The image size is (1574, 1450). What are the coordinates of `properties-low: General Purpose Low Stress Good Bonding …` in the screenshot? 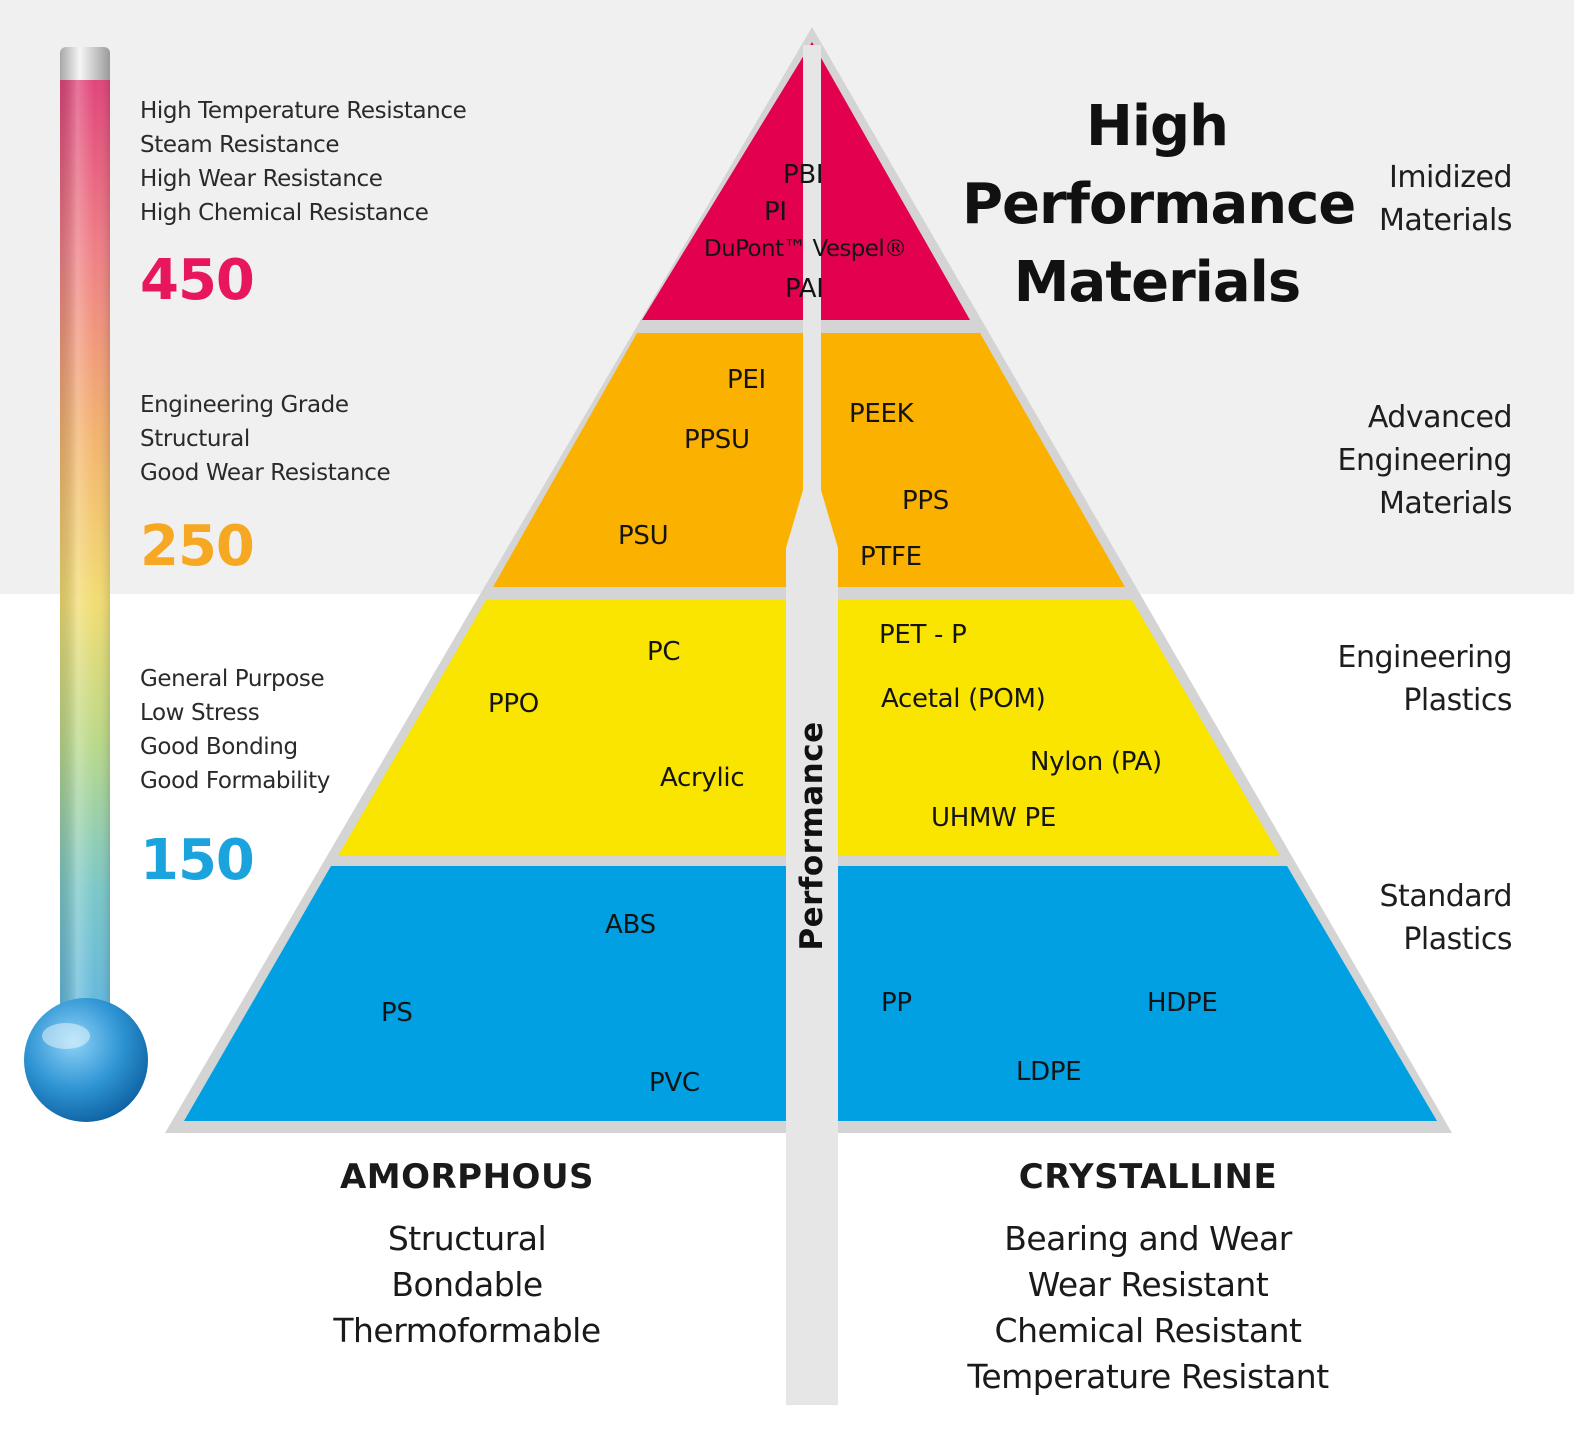 It's located at (235, 730).